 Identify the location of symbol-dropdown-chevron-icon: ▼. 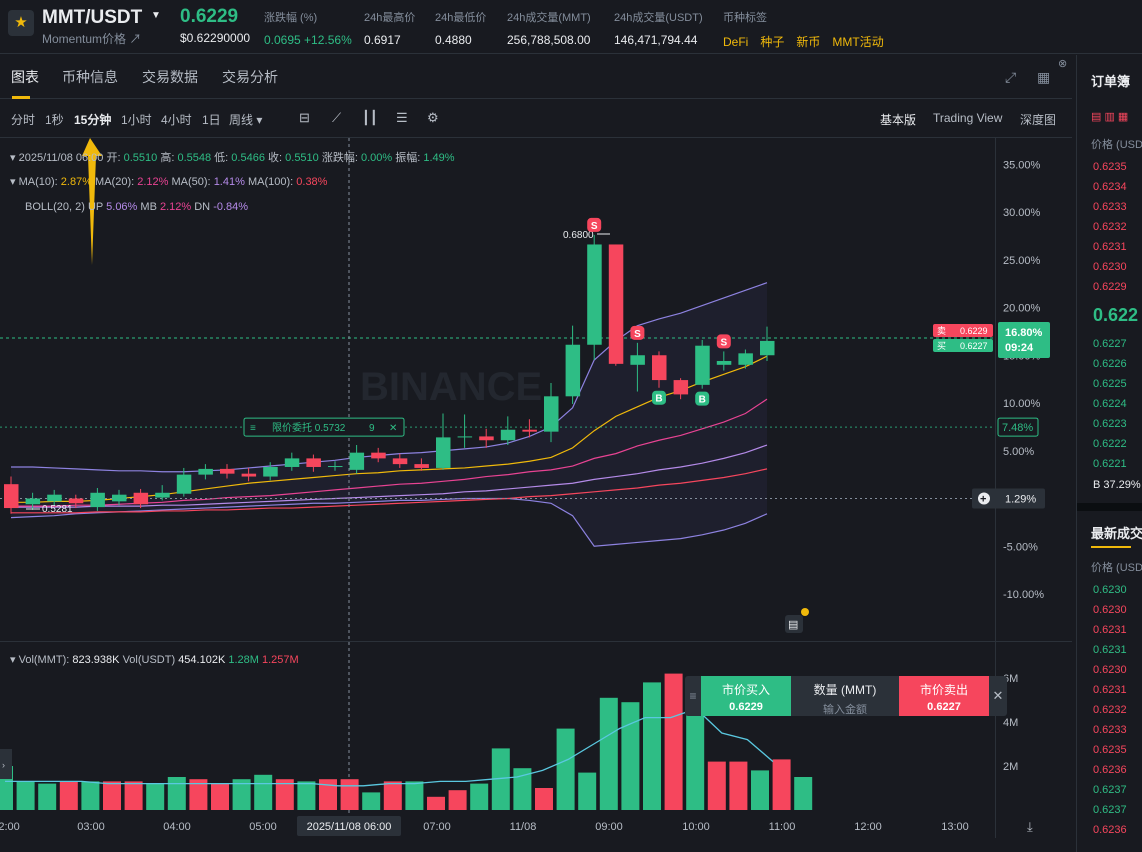
(156, 15).